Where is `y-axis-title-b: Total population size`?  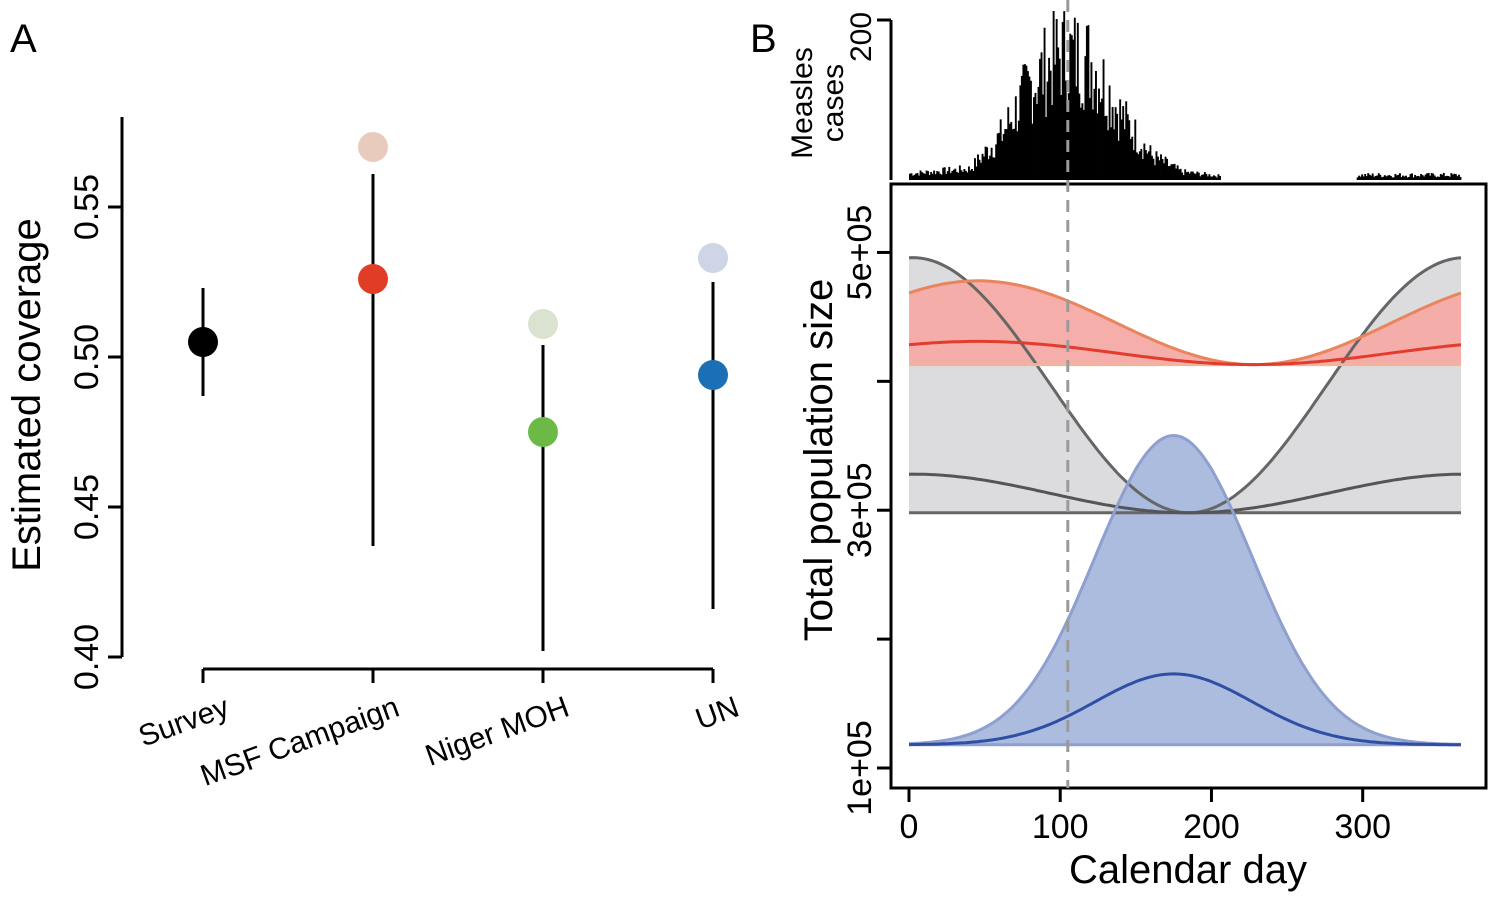 y-axis-title-b: Total population size is located at coordinates (819, 460).